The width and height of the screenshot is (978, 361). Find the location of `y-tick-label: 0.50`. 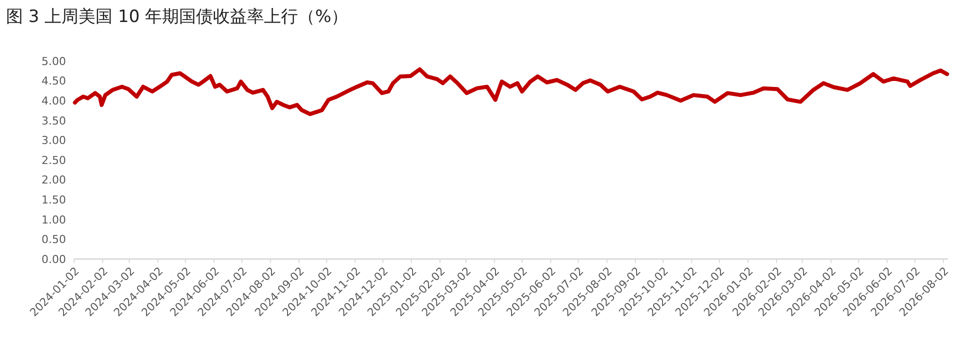

y-tick-label: 0.50 is located at coordinates (54, 239).